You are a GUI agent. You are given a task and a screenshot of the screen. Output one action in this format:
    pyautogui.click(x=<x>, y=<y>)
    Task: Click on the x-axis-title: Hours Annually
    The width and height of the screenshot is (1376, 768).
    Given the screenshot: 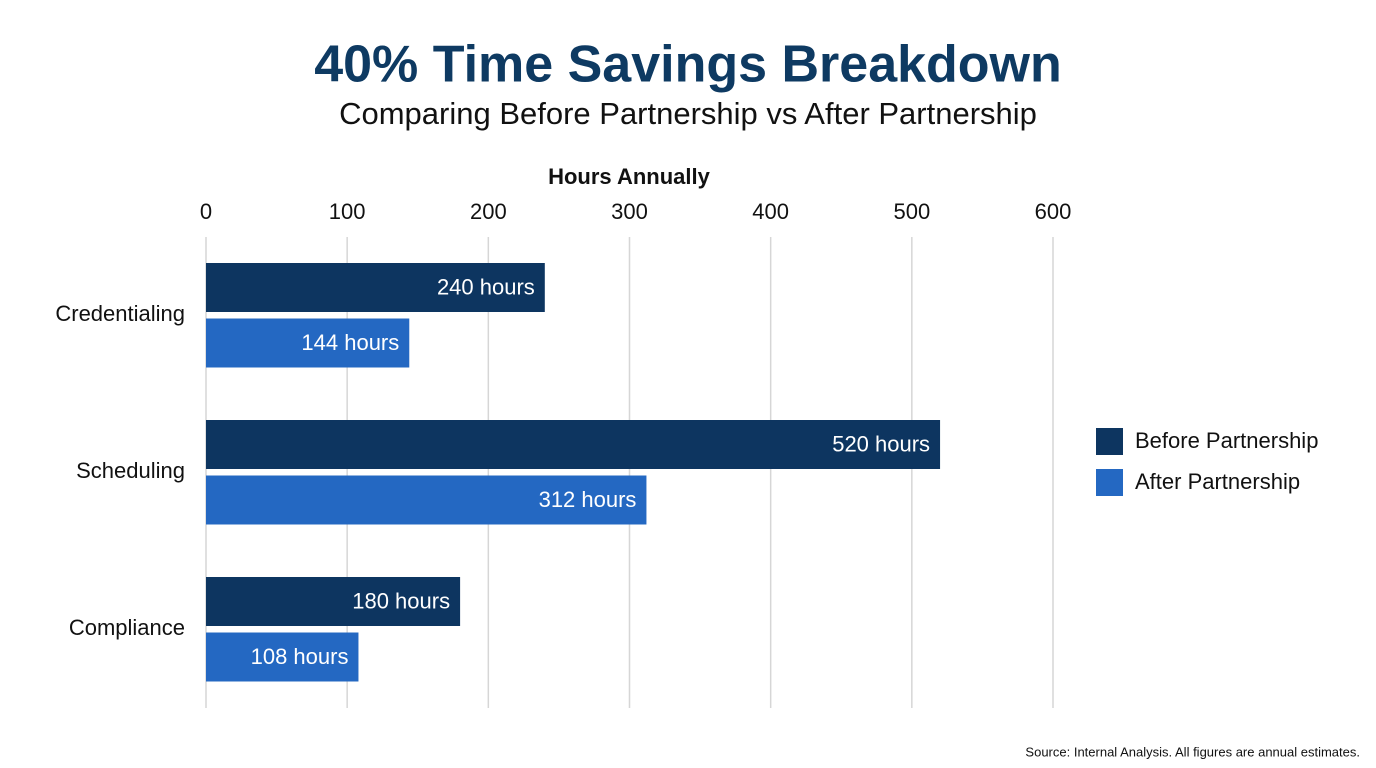 What is the action you would take?
    pyautogui.click(x=629, y=176)
    